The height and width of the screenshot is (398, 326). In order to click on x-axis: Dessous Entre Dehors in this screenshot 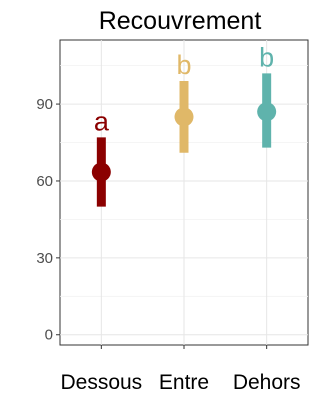, I will do `click(180, 369)`.